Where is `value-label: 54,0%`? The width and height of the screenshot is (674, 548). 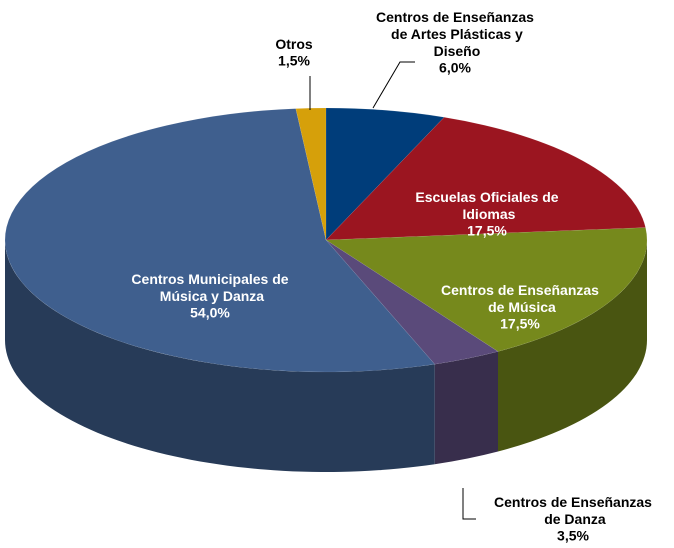 value-label: 54,0% is located at coordinates (210, 313).